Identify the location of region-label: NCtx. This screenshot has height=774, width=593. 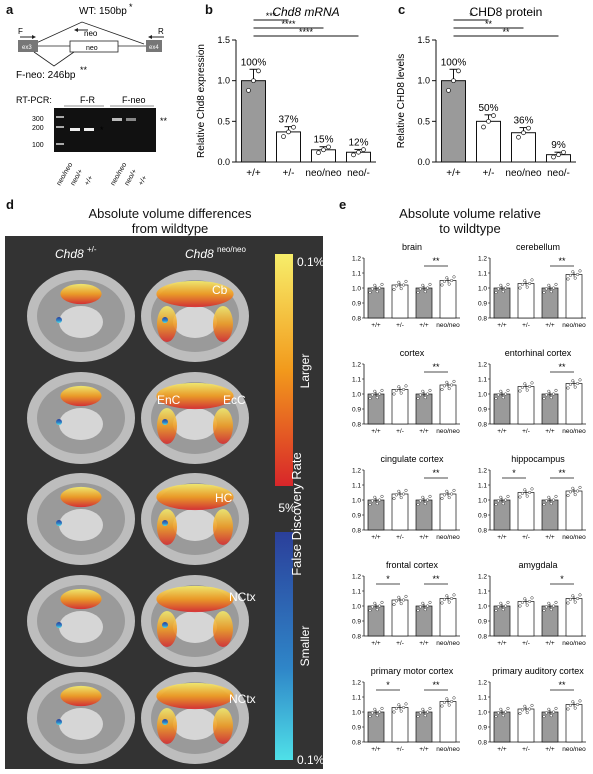
(242, 597).